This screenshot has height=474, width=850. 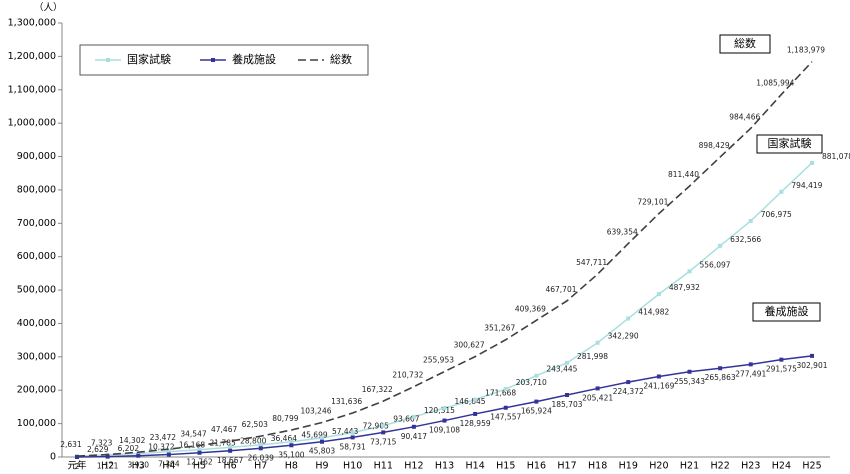 I want to click on value-label: 351,267, so click(x=499, y=328).